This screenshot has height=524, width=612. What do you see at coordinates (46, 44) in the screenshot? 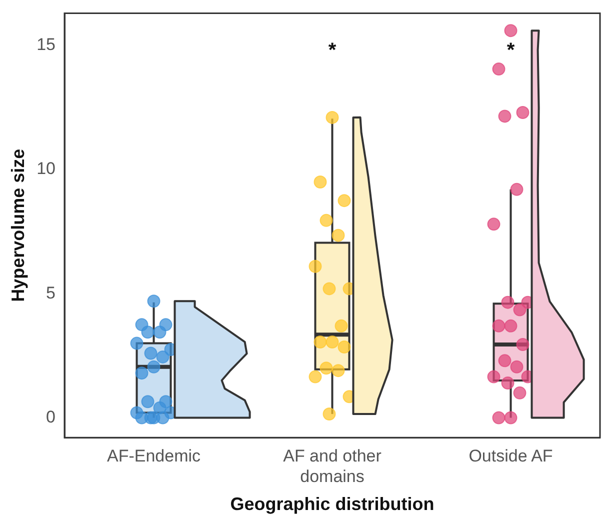
I see `y-tick-label: 15` at bounding box center [46, 44].